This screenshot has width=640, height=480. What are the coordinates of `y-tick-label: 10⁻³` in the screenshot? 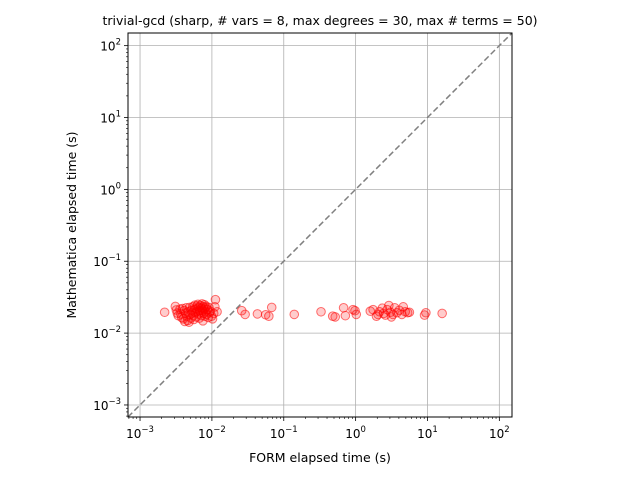 It's located at (107, 405).